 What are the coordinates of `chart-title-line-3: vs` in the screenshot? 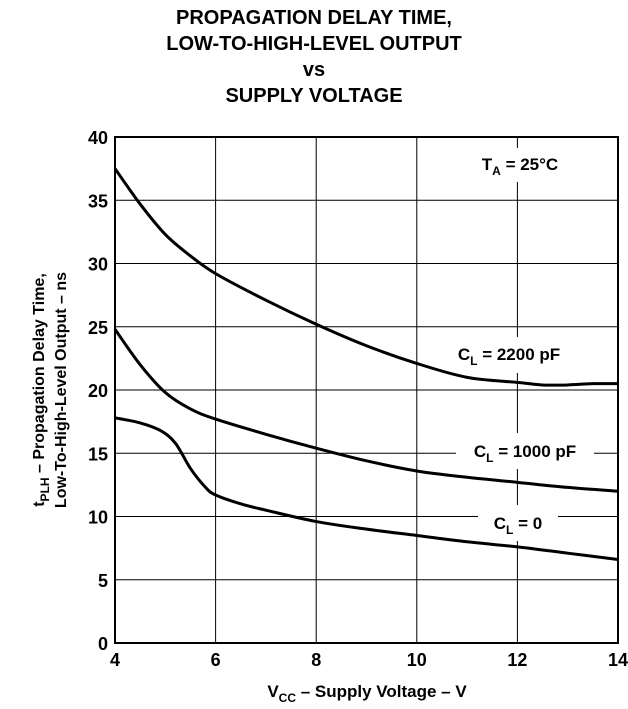 It's located at (314, 70).